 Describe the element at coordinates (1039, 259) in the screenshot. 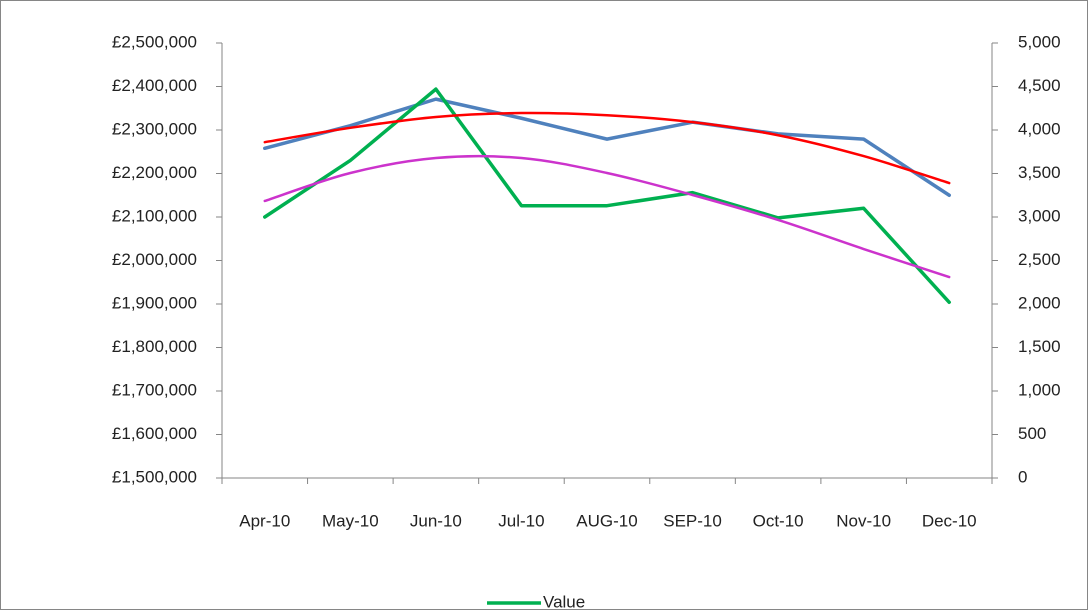

I see `y2-tick-label: 2,500` at that location.